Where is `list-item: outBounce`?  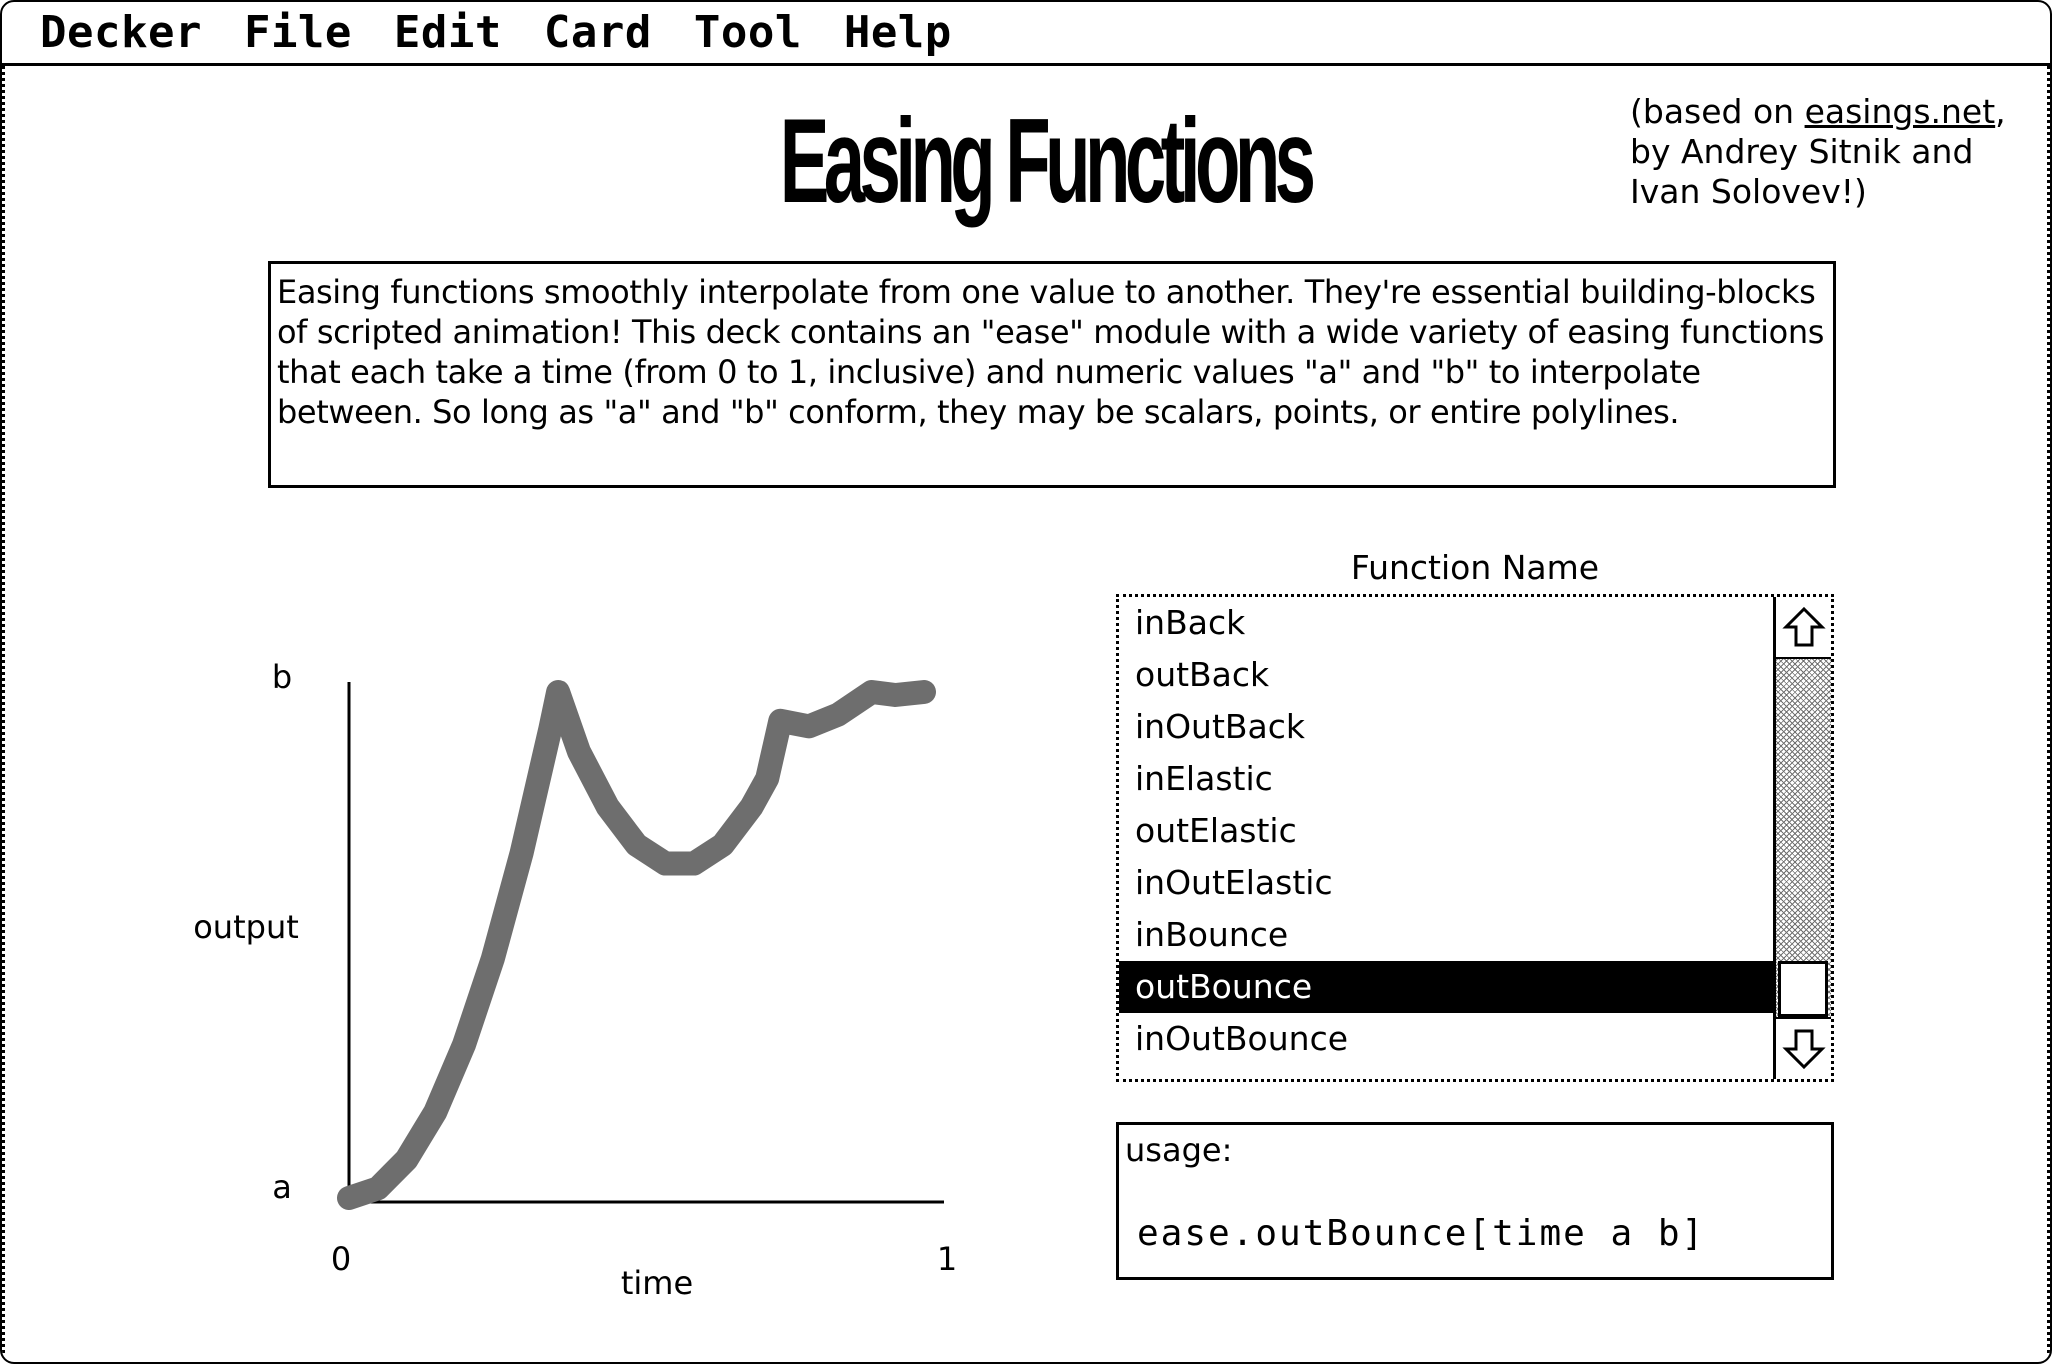
list-item: outBounce is located at coordinates (1447, 987).